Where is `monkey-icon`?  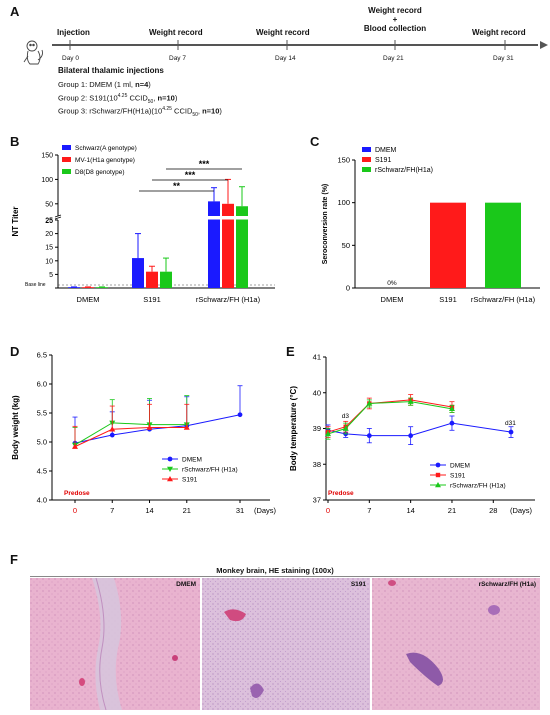 monkey-icon is located at coordinates (33, 52).